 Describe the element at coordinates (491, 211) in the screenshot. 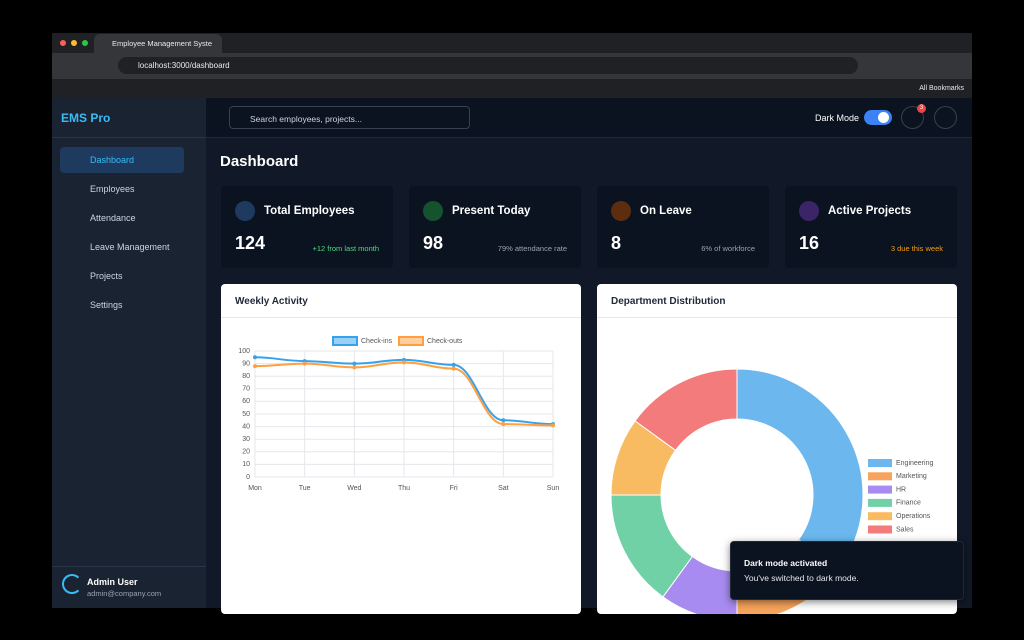

I see `stat-label: Present Today` at that location.